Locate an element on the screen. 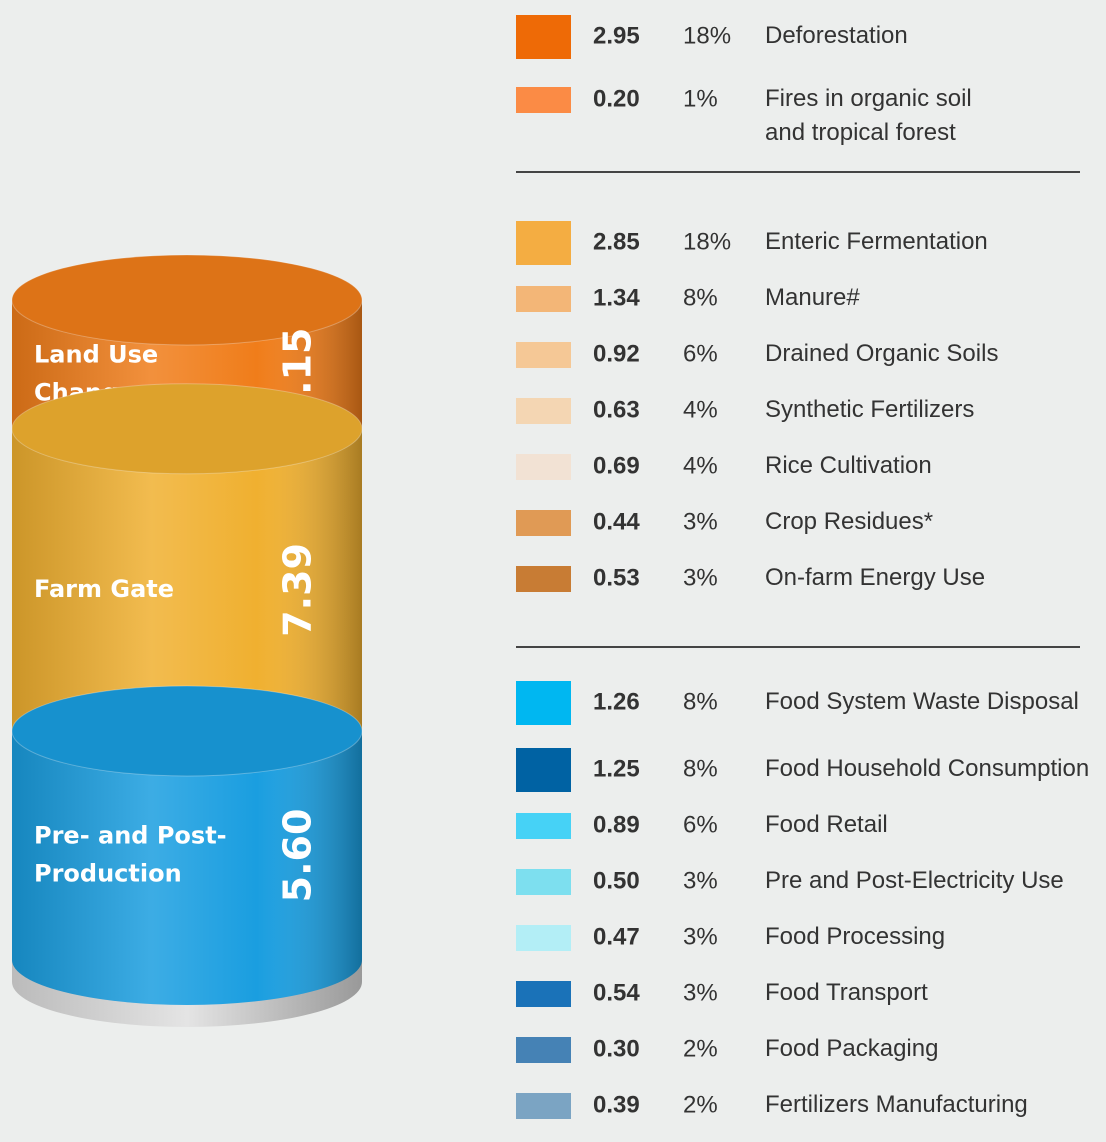  segment-label-line: Production is located at coordinates (108, 874).